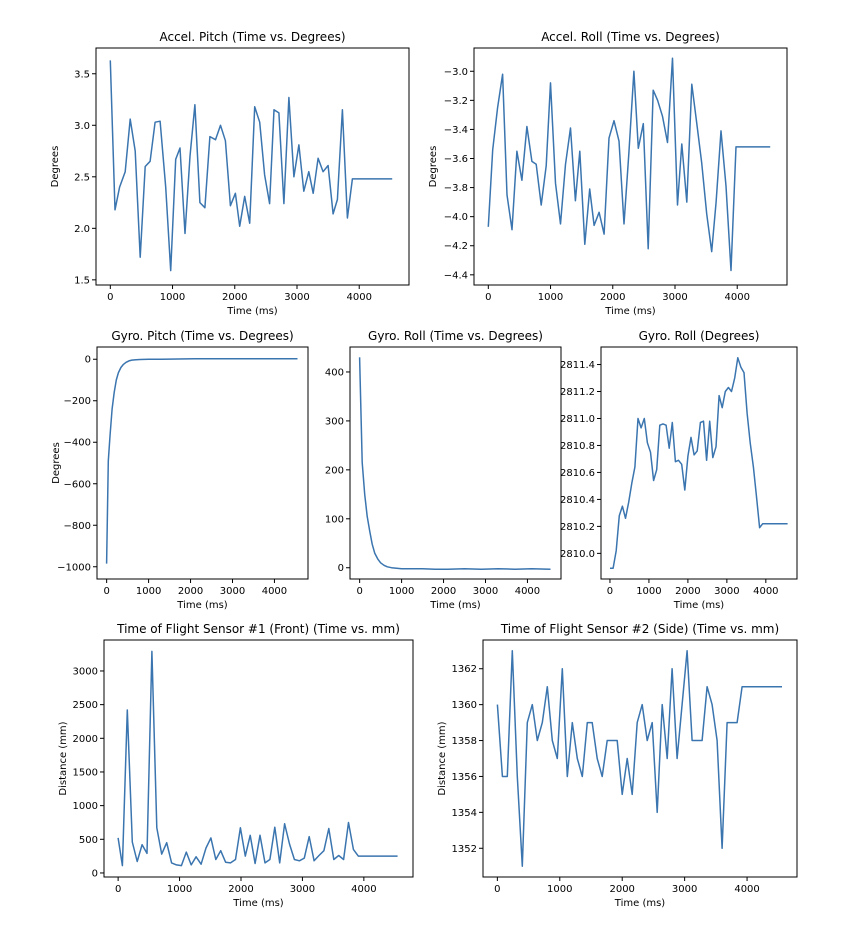  What do you see at coordinates (577, 365) in the screenshot?
I see `y-tick-label: 2811.4` at bounding box center [577, 365].